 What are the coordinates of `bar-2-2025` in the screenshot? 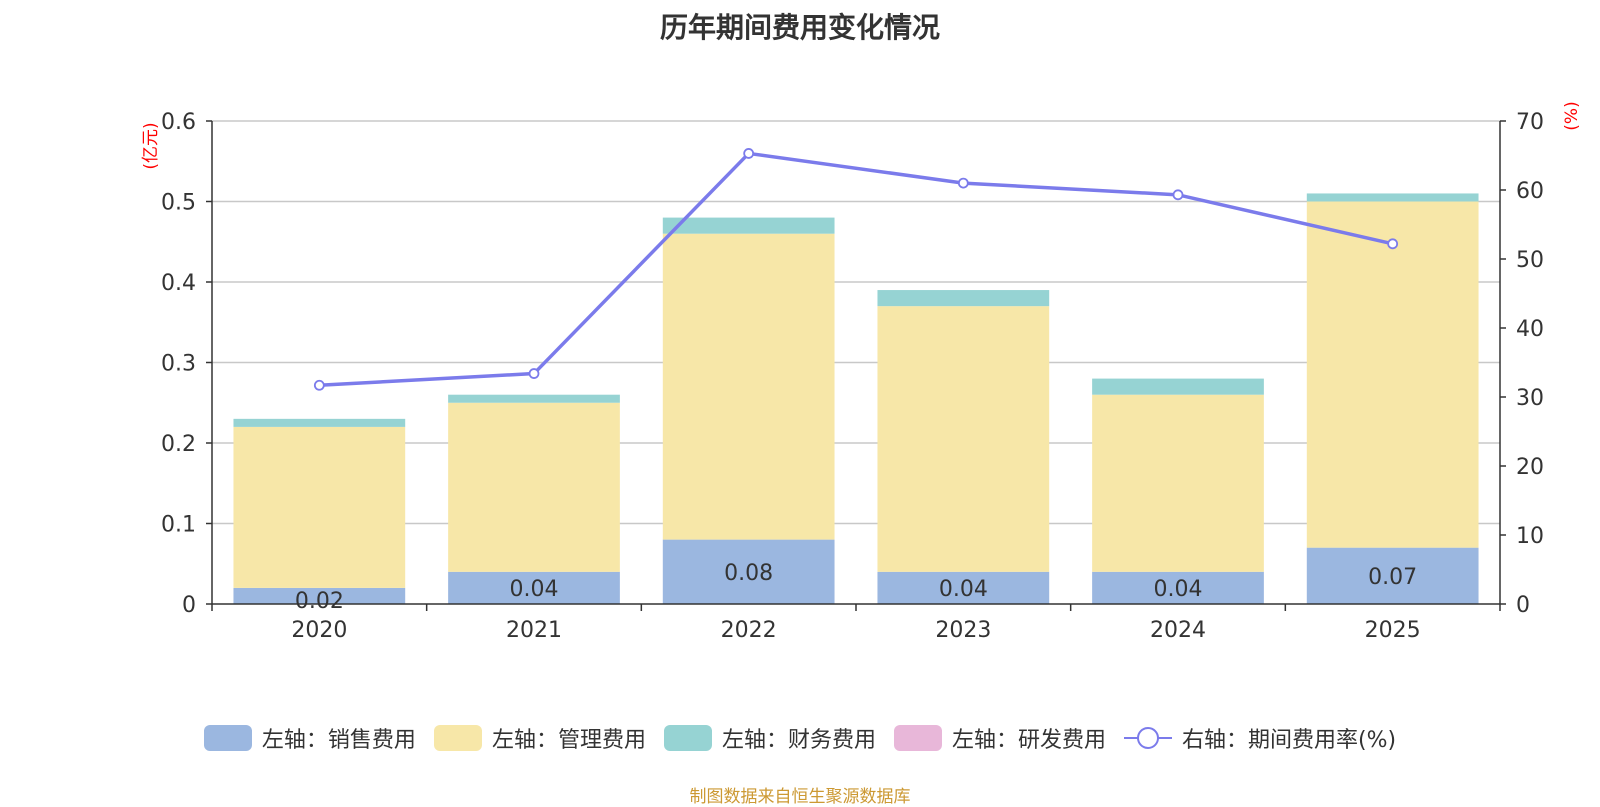 It's located at (1392, 197).